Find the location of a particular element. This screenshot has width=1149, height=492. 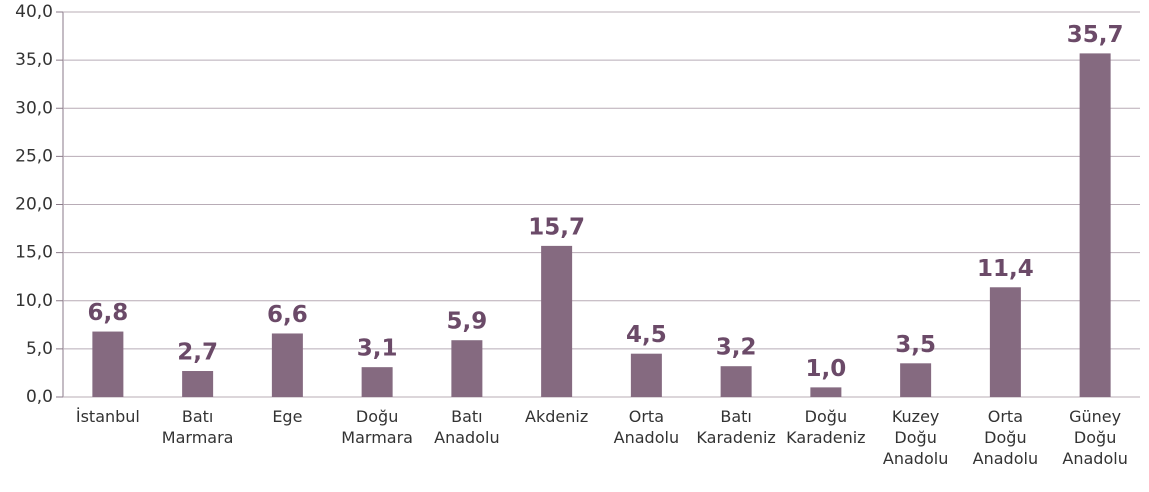

value-label: 3,2 is located at coordinates (736, 348).